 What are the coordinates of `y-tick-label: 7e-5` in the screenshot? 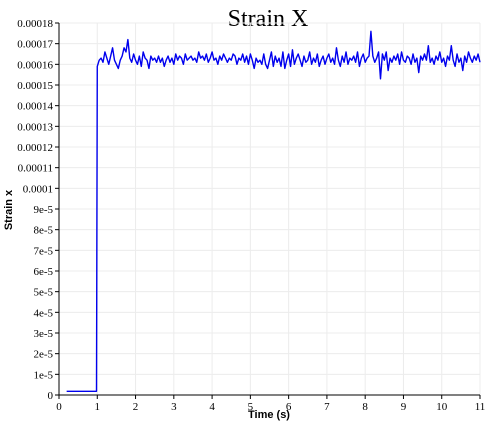 It's located at (43, 251).